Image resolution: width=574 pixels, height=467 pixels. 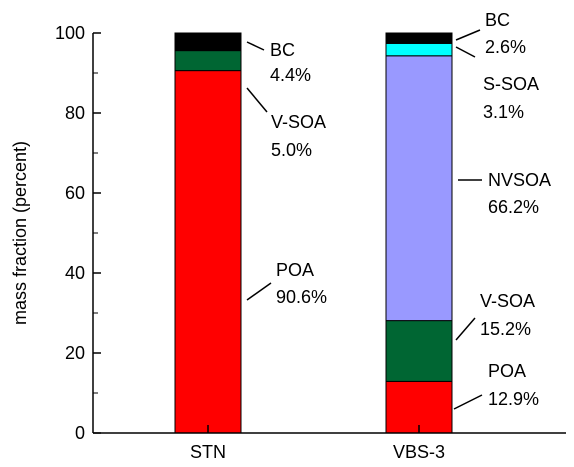 What do you see at coordinates (513, 207) in the screenshot?
I see `annotation-value: 66.2%` at bounding box center [513, 207].